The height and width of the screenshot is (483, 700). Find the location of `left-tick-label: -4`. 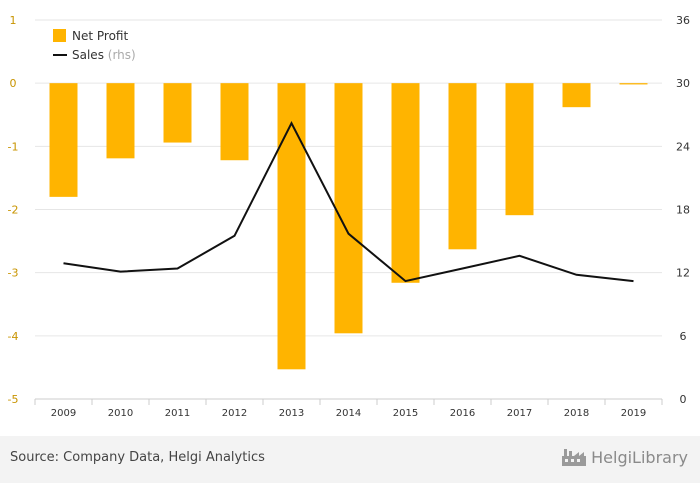

left-tick-label: -4 is located at coordinates (13, 336).